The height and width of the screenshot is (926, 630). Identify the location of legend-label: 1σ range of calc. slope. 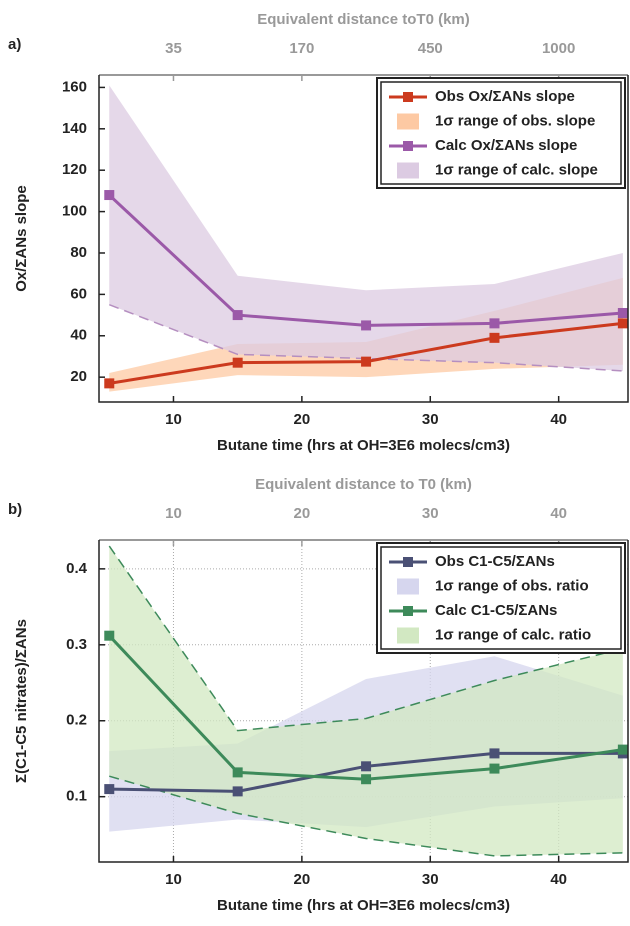
(516, 169).